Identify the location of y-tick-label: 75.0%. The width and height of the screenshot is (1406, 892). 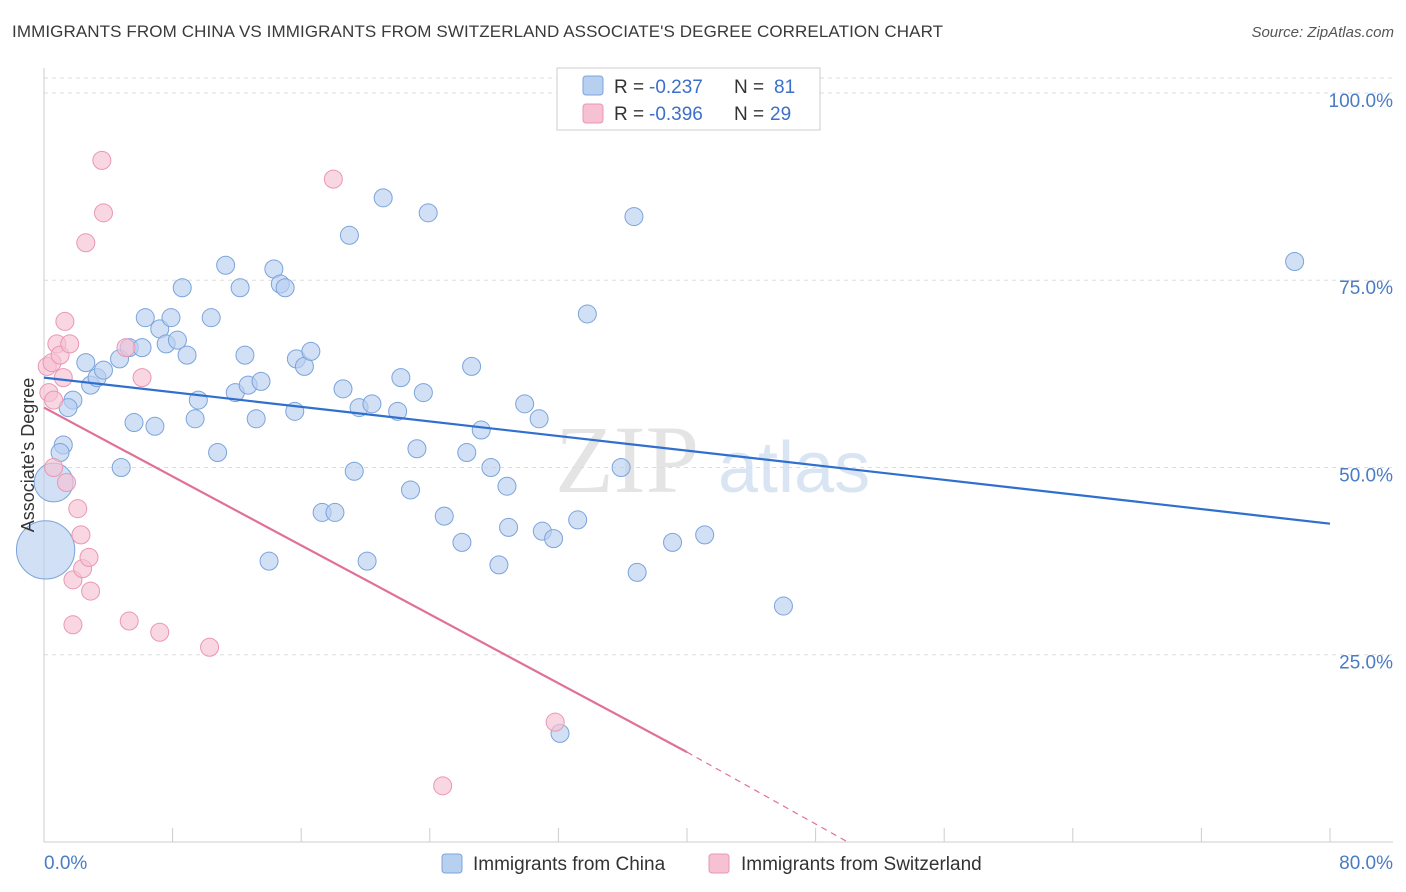
(1366, 288).